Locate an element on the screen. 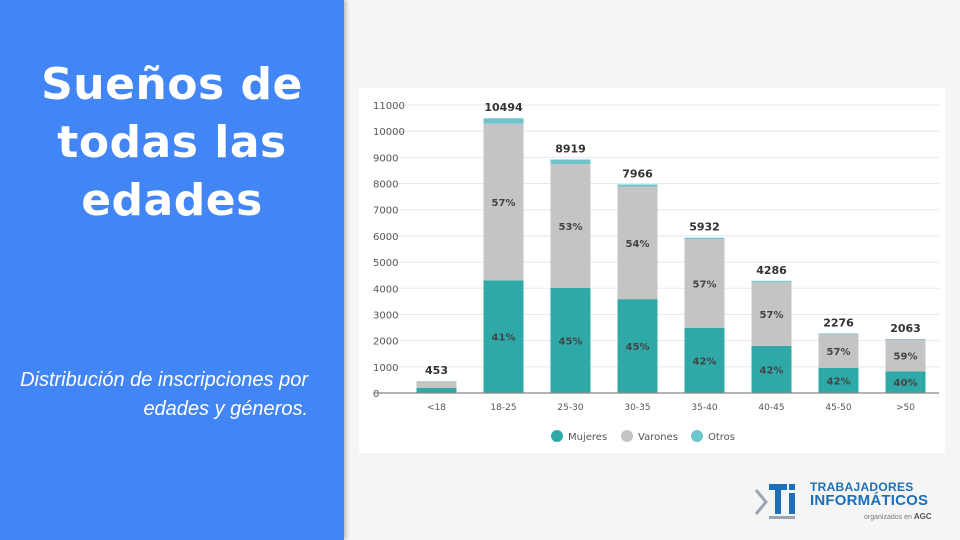  segment-label-mujeres: 40% is located at coordinates (906, 383).